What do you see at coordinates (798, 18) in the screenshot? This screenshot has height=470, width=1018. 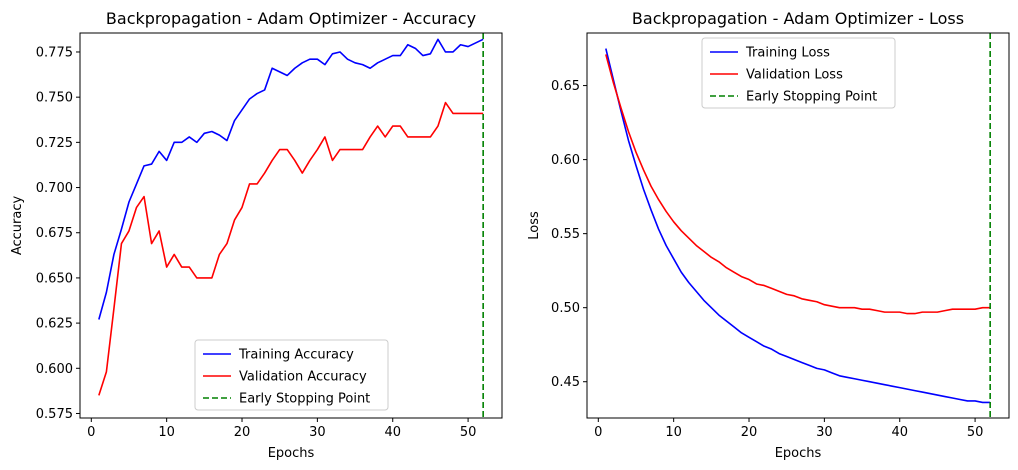 I see `chart-title: Backpropagation - Adam Optimizer - Loss` at bounding box center [798, 18].